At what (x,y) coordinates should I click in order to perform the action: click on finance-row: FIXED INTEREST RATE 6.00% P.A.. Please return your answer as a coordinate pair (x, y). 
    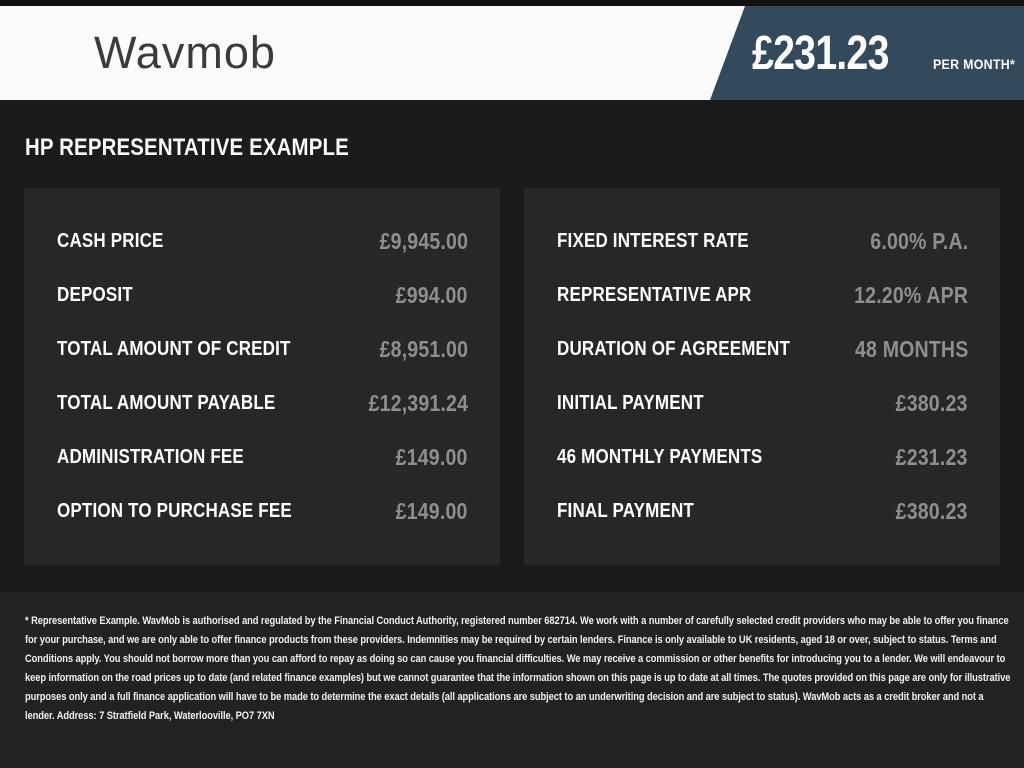
    Looking at the image, I should click on (762, 241).